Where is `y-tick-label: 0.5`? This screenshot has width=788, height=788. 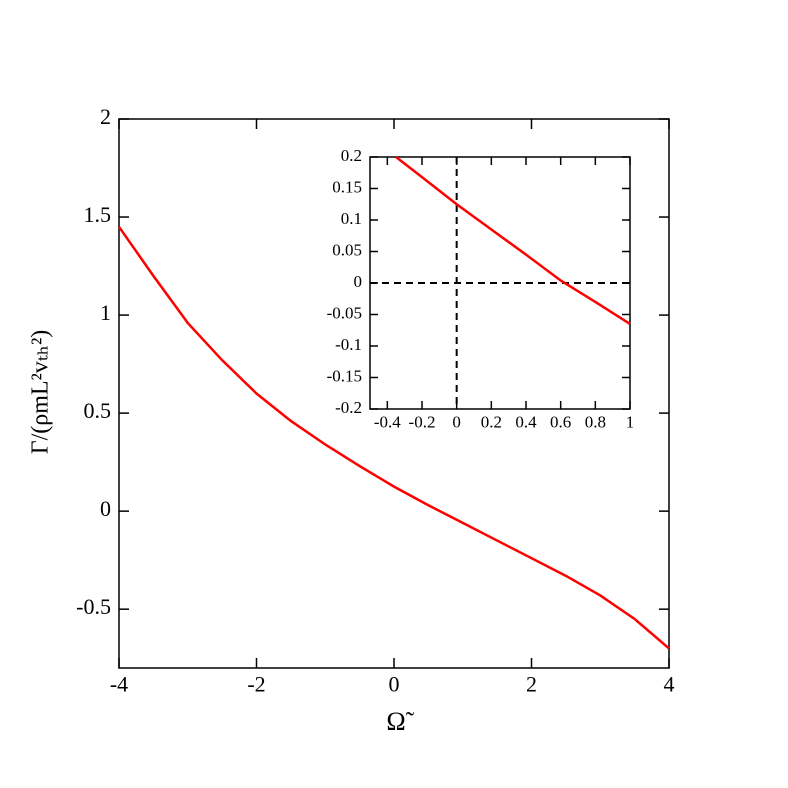
y-tick-label: 0.5 is located at coordinates (98, 410).